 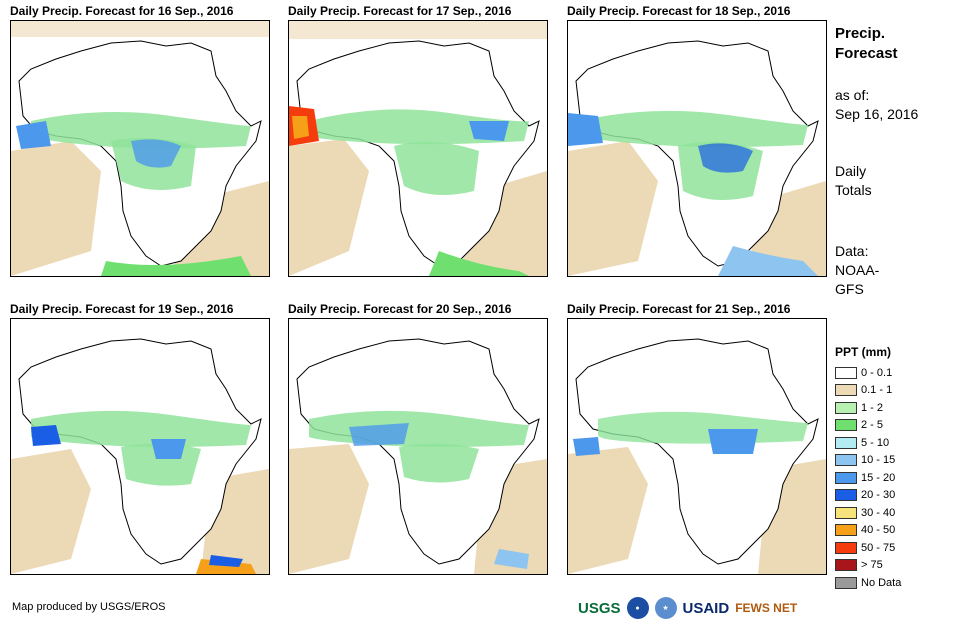 I want to click on legend-item: 5 - 10, so click(x=895, y=443).